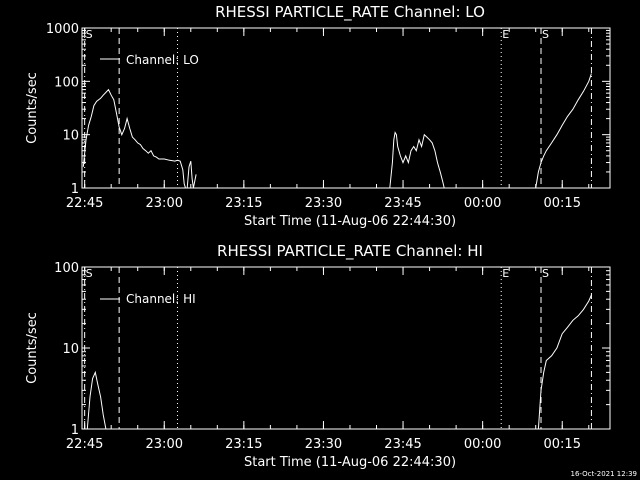  Describe the element at coordinates (75, 430) in the screenshot. I see `hi-y-tick-label: 1` at that location.